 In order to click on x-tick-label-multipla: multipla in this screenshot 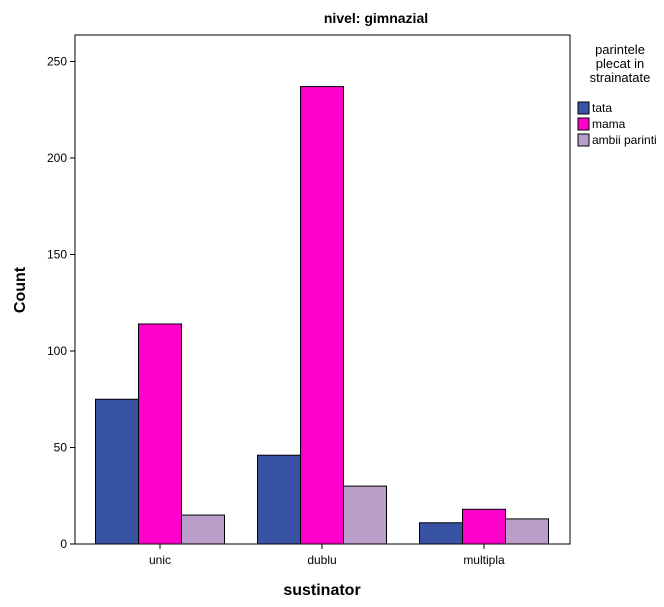, I will do `click(484, 560)`.